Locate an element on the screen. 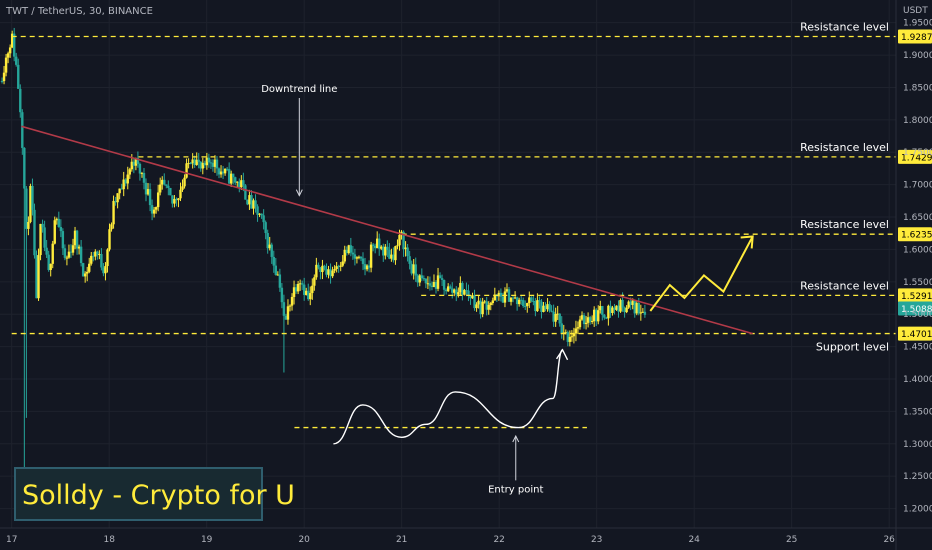 This screenshot has height=550, width=932. resistance-level-label: Resistance level is located at coordinates (844, 224).